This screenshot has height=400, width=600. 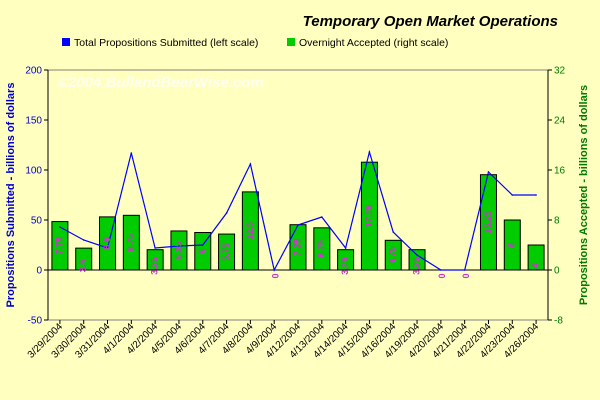 What do you see at coordinates (83, 266) in the screenshot?
I see `bar-label-1: 3.5` at bounding box center [83, 266].